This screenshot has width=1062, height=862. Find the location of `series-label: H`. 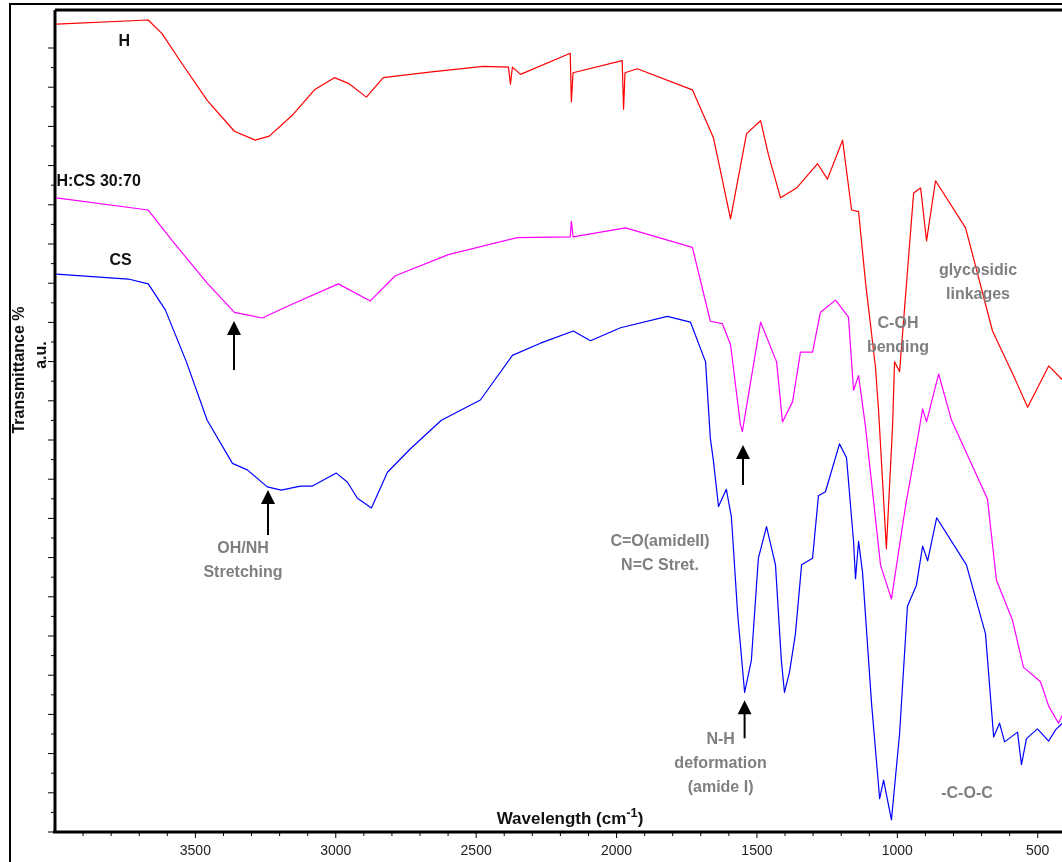

series-label: H is located at coordinates (124, 41).